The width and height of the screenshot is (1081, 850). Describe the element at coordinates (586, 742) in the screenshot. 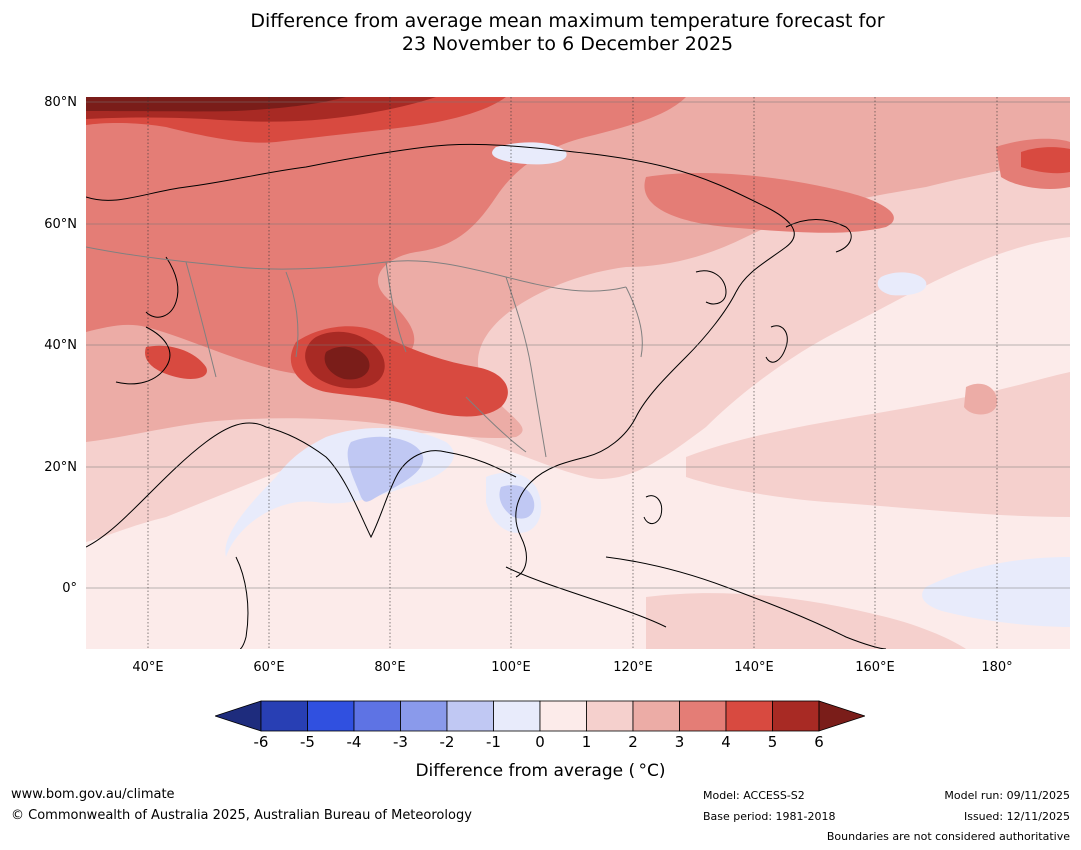

I see `colorbar-tick-label: 1` at that location.